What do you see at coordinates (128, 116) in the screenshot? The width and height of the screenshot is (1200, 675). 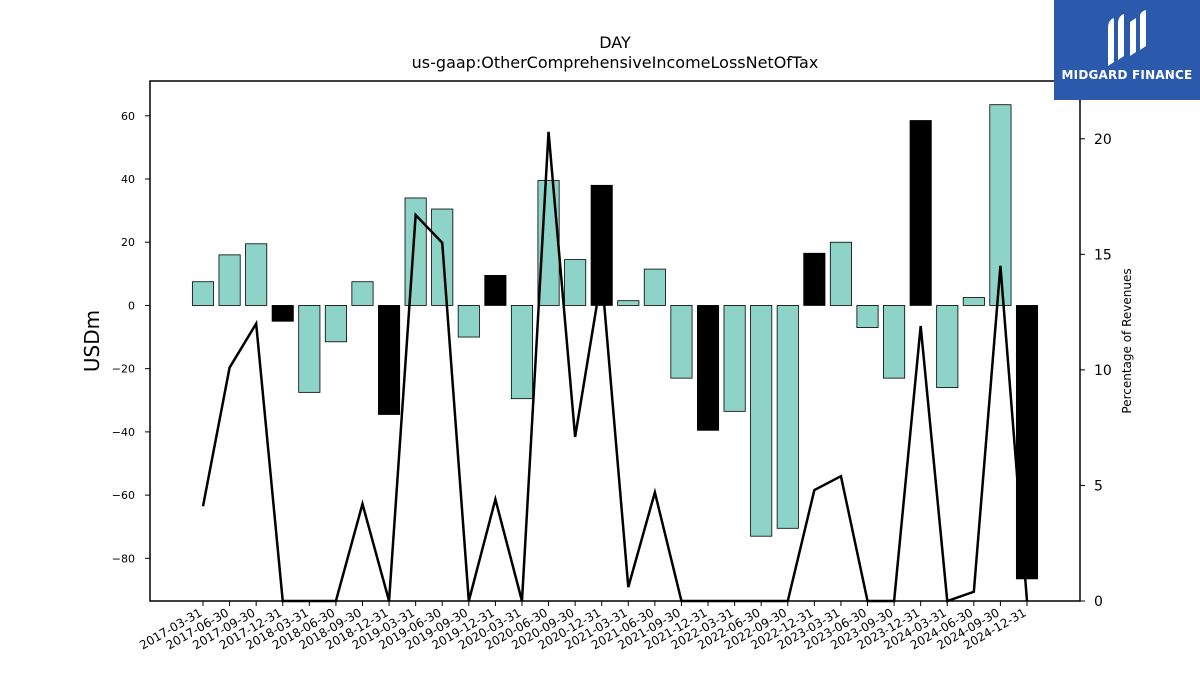 I see `y-tick-label: 60` at bounding box center [128, 116].